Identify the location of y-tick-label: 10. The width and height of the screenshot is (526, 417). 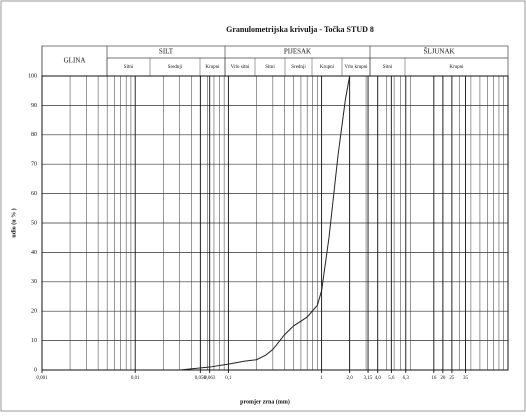
(34, 341).